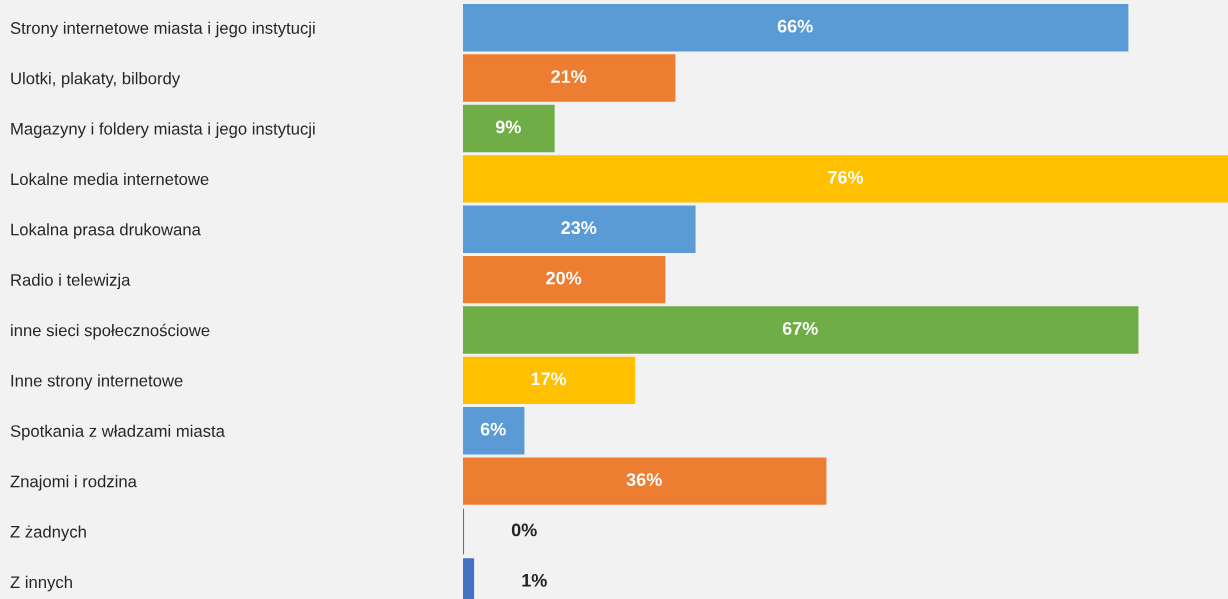  I want to click on data-label: 67%, so click(800, 328).